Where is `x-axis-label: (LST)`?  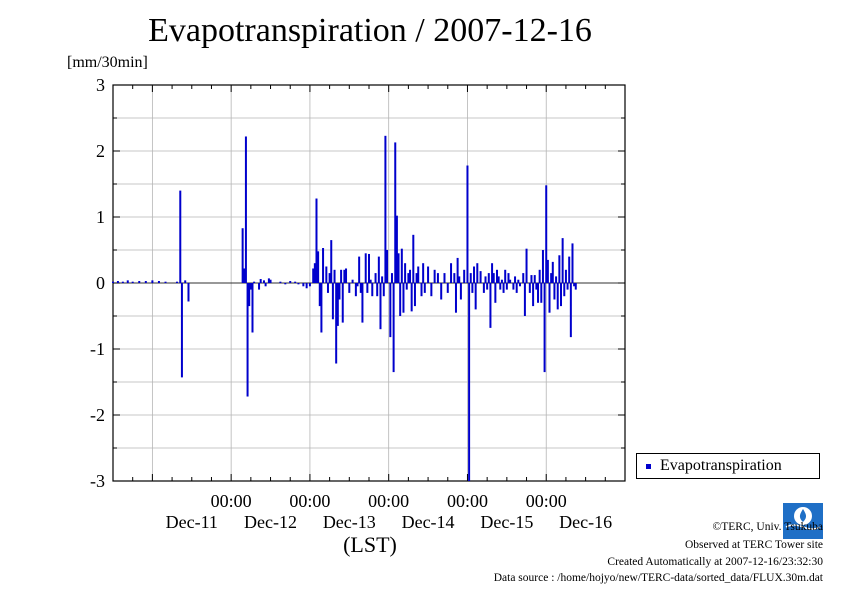
x-axis-label: (LST) is located at coordinates (370, 544).